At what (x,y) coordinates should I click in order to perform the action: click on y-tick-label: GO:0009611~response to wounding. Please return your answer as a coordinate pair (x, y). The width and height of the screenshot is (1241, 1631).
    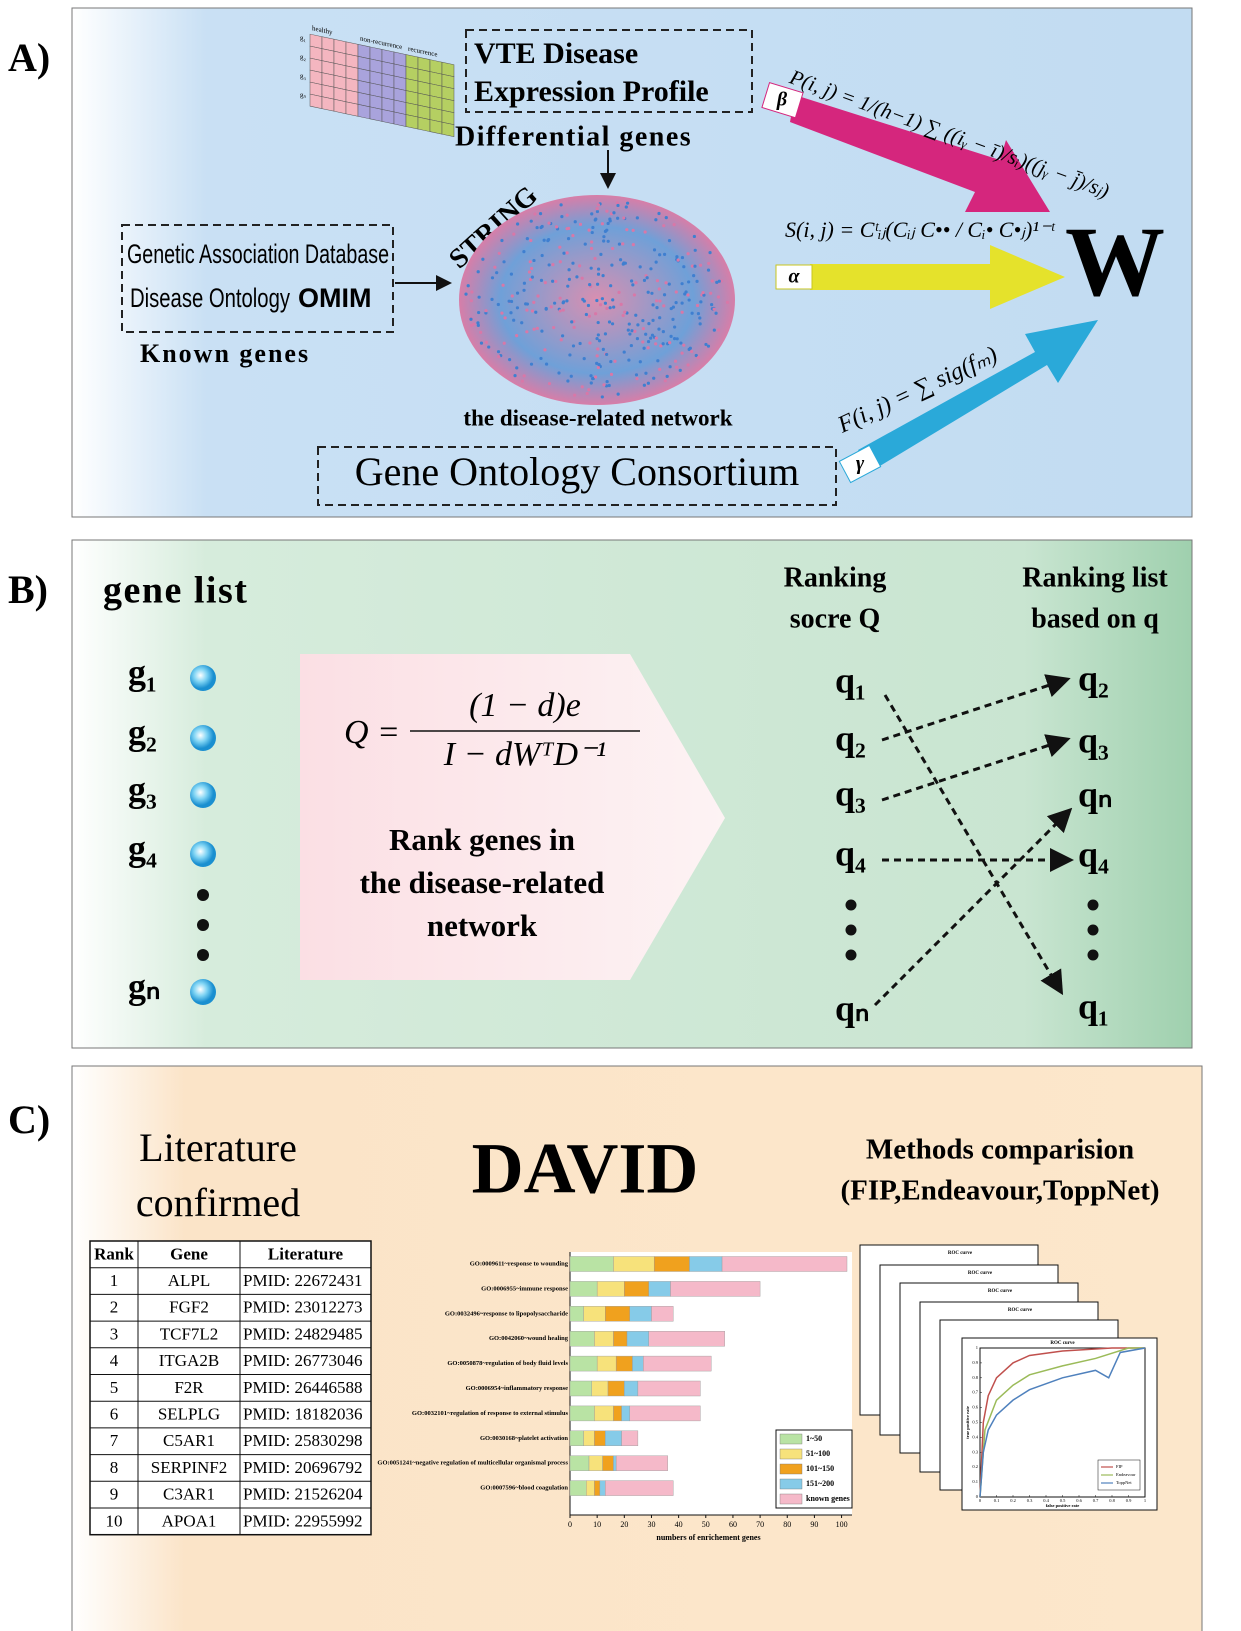
    Looking at the image, I should click on (519, 1263).